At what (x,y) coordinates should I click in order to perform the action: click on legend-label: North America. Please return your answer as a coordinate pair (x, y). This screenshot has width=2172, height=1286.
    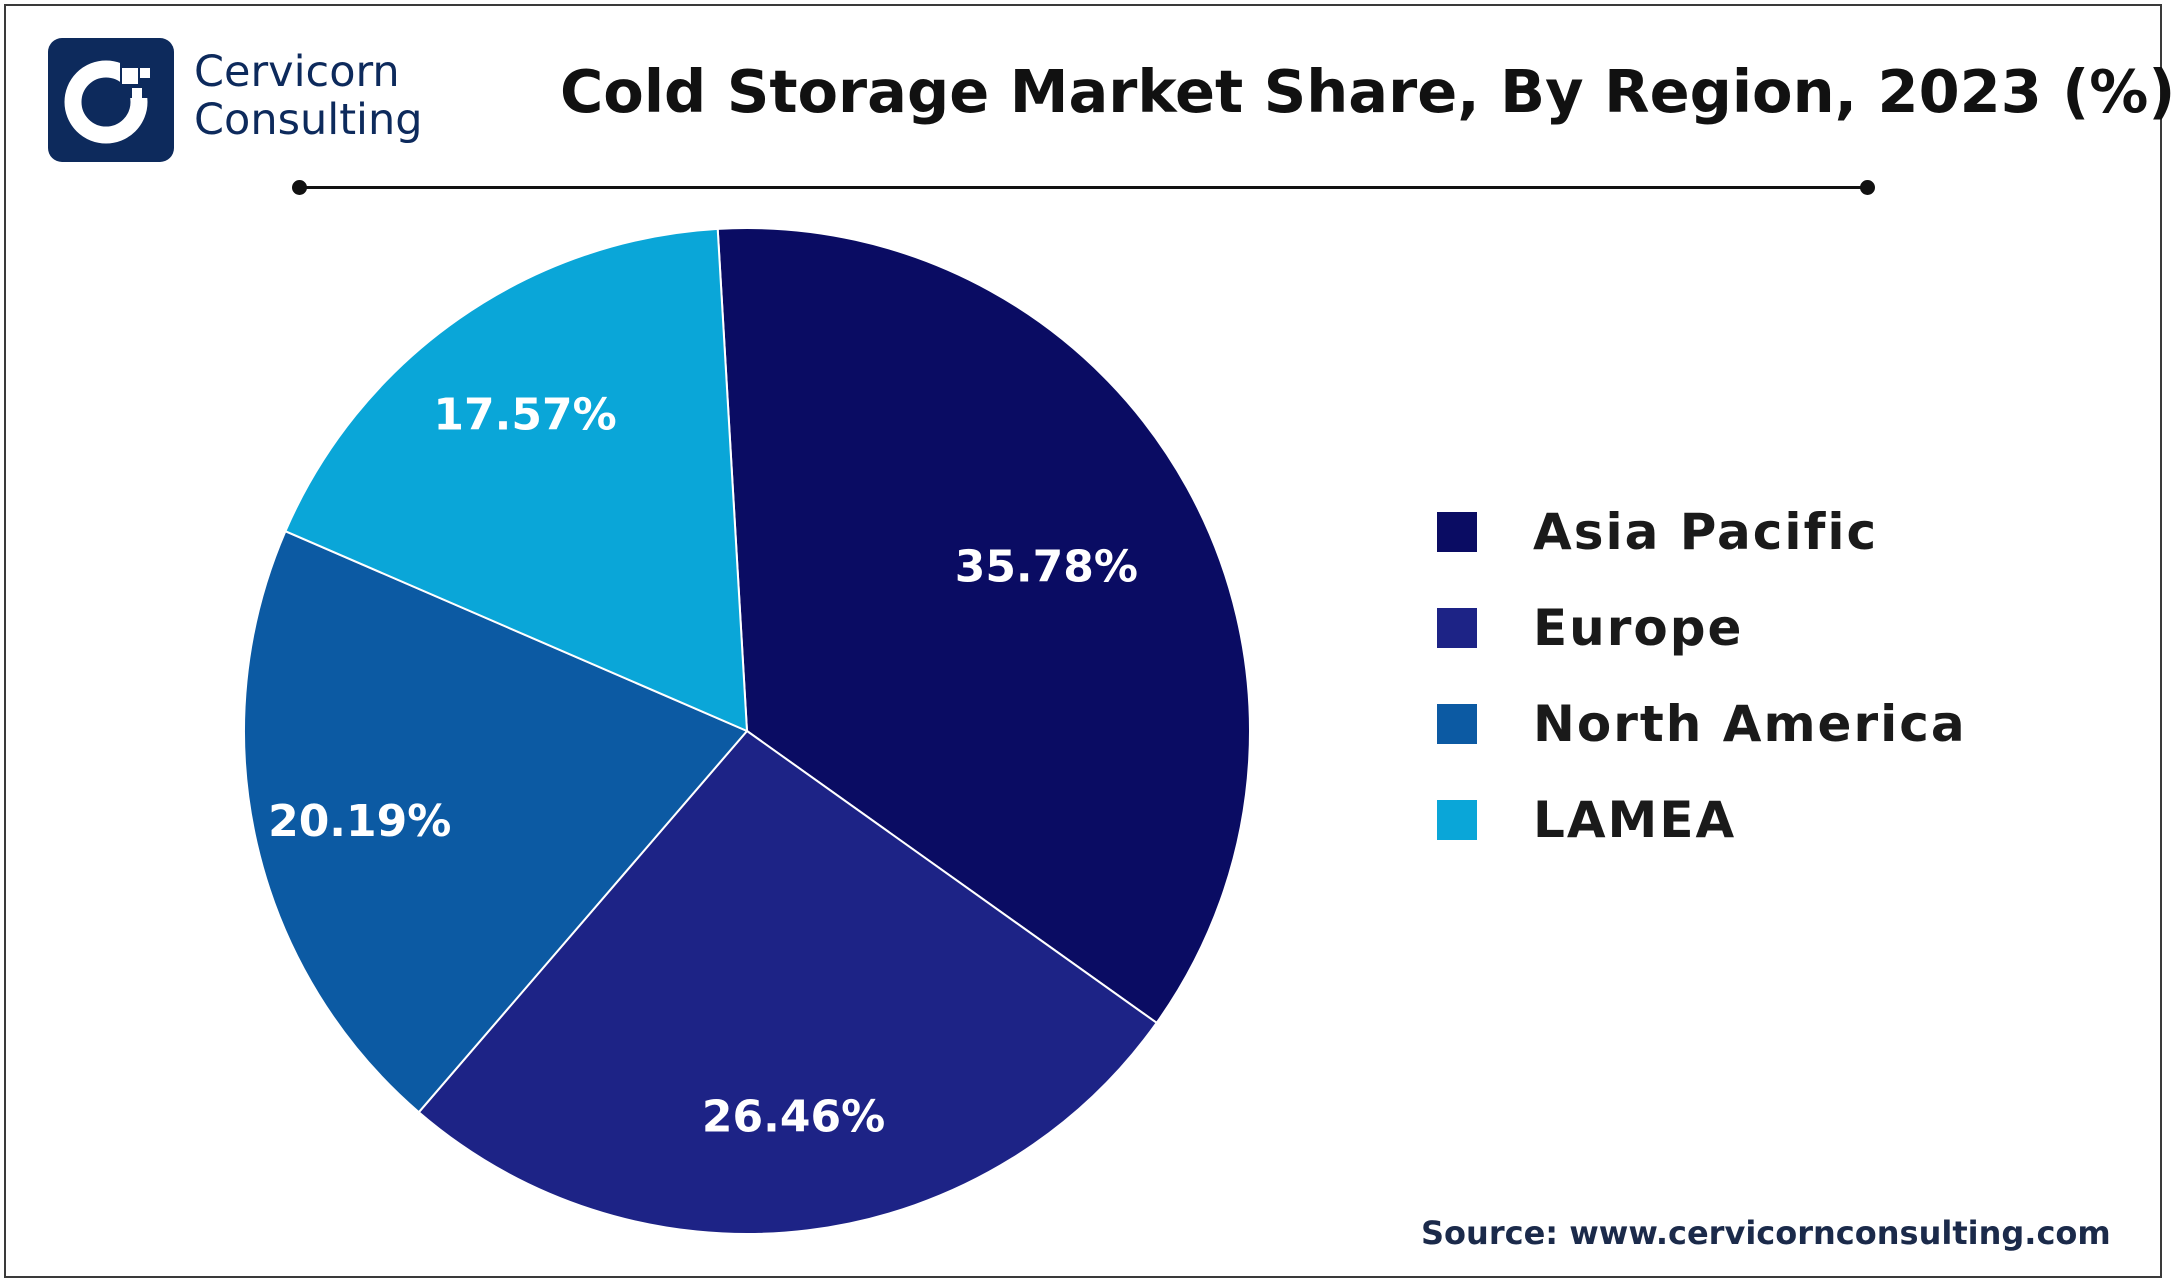
    Looking at the image, I should click on (1750, 724).